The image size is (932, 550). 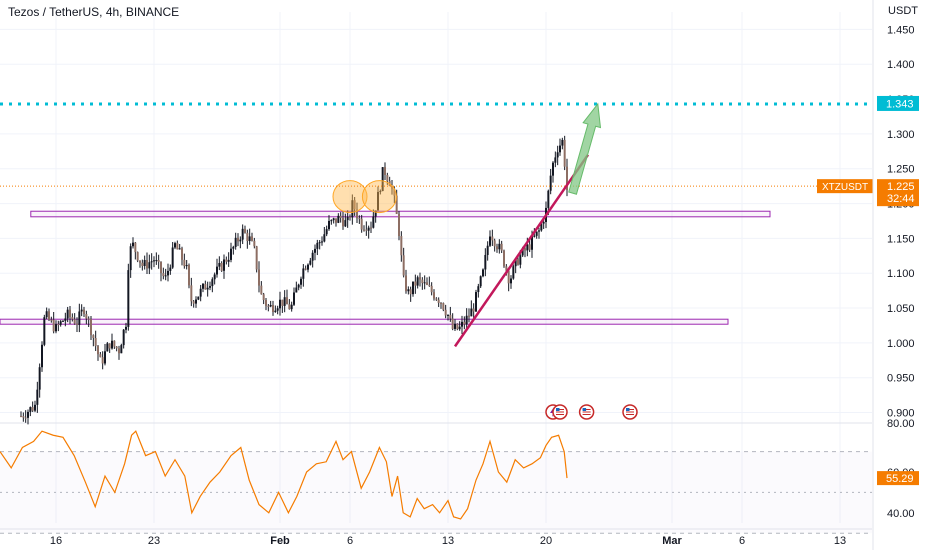 What do you see at coordinates (901, 379) in the screenshot?
I see `price-tick-label: 0.950` at bounding box center [901, 379].